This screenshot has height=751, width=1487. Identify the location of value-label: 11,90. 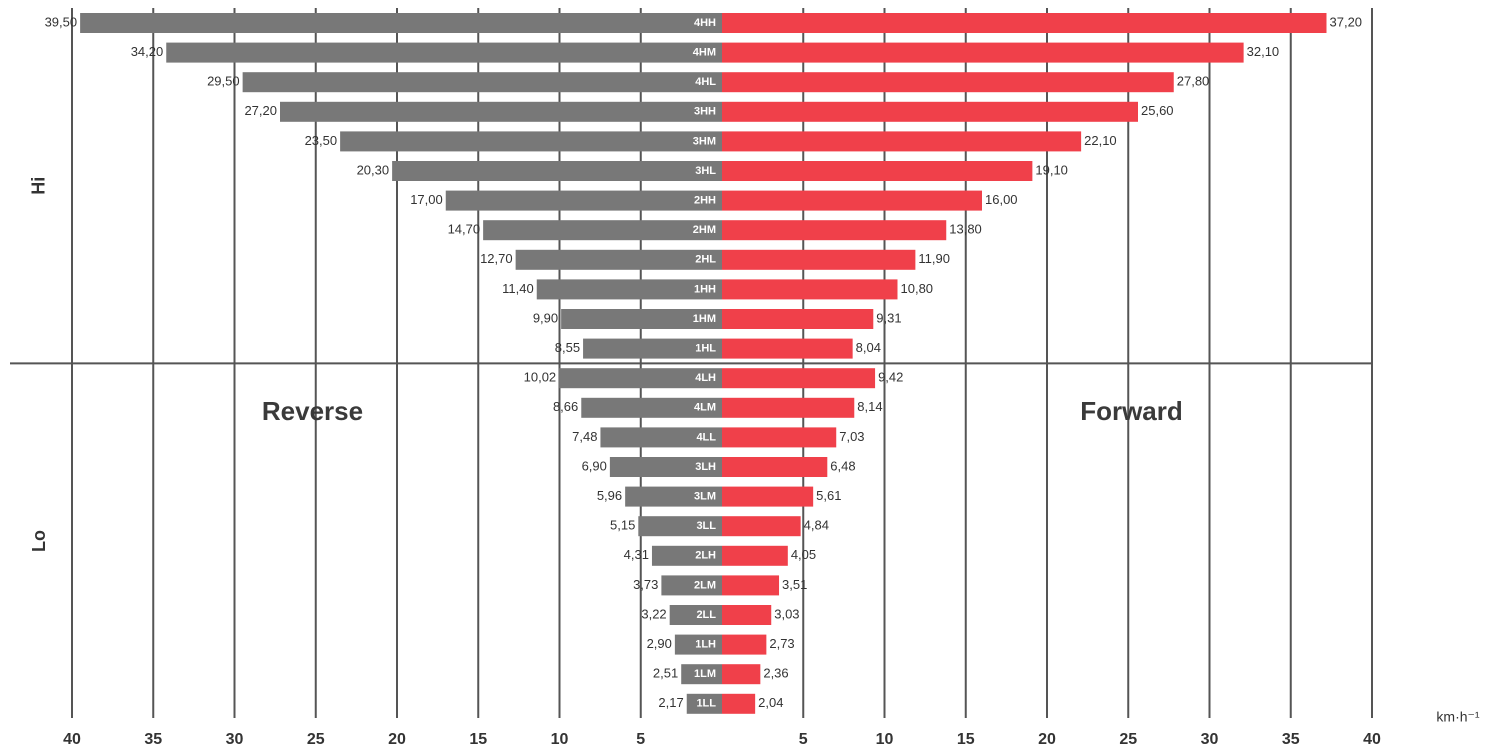
(934, 258).